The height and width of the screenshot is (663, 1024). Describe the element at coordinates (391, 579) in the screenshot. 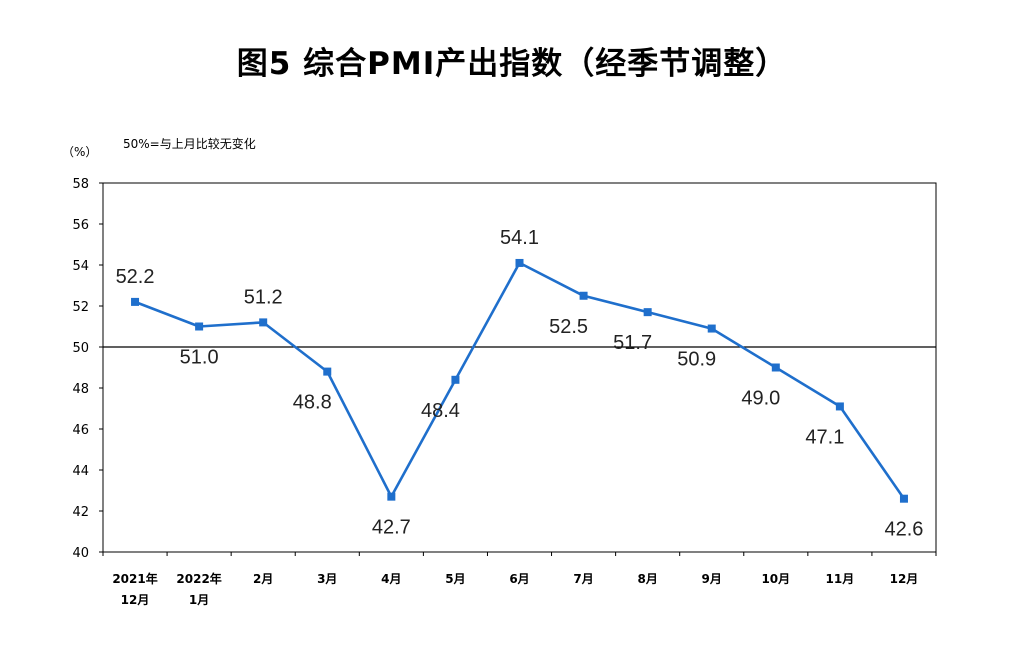

I see `x-tick-label: 4月` at that location.